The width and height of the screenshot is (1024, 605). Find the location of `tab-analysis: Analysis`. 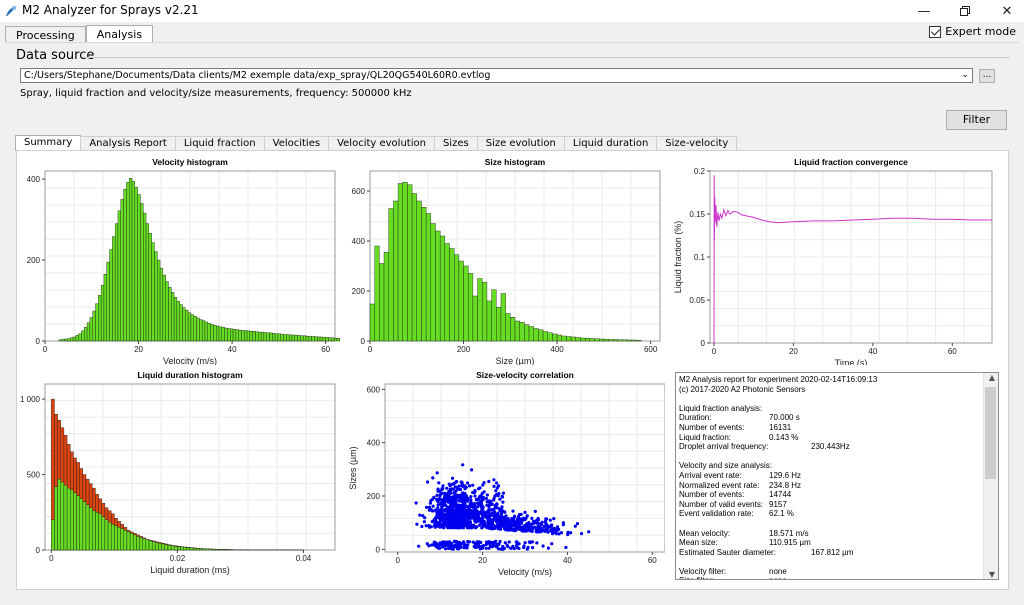

tab-analysis: Analysis is located at coordinates (119, 34).